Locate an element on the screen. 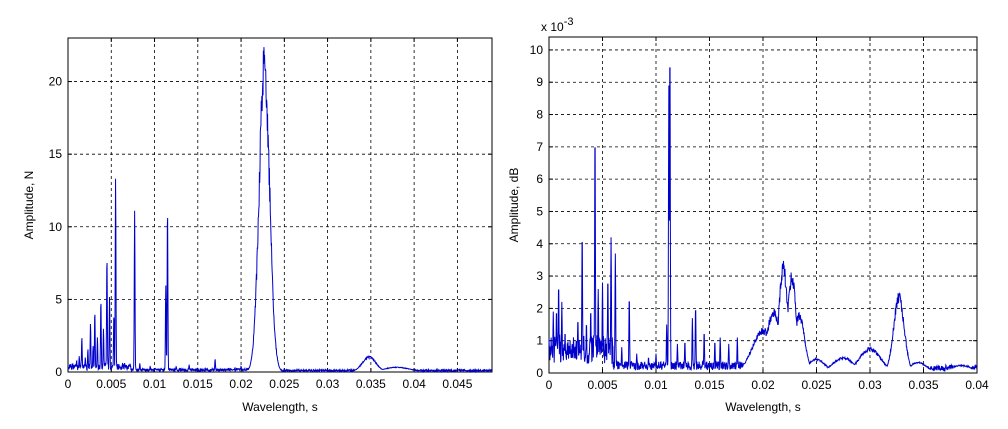 This screenshot has width=1008, height=429. y-axis-label-right: Amplitude, dB is located at coordinates (514, 205).